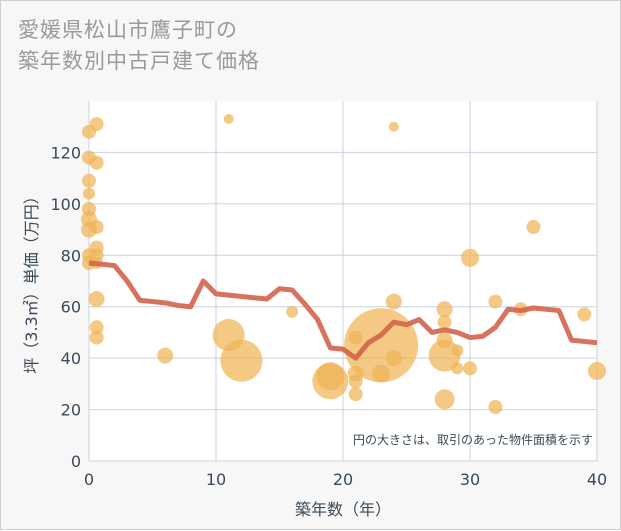  I want to click on x-tick-label: 30, so click(470, 479).